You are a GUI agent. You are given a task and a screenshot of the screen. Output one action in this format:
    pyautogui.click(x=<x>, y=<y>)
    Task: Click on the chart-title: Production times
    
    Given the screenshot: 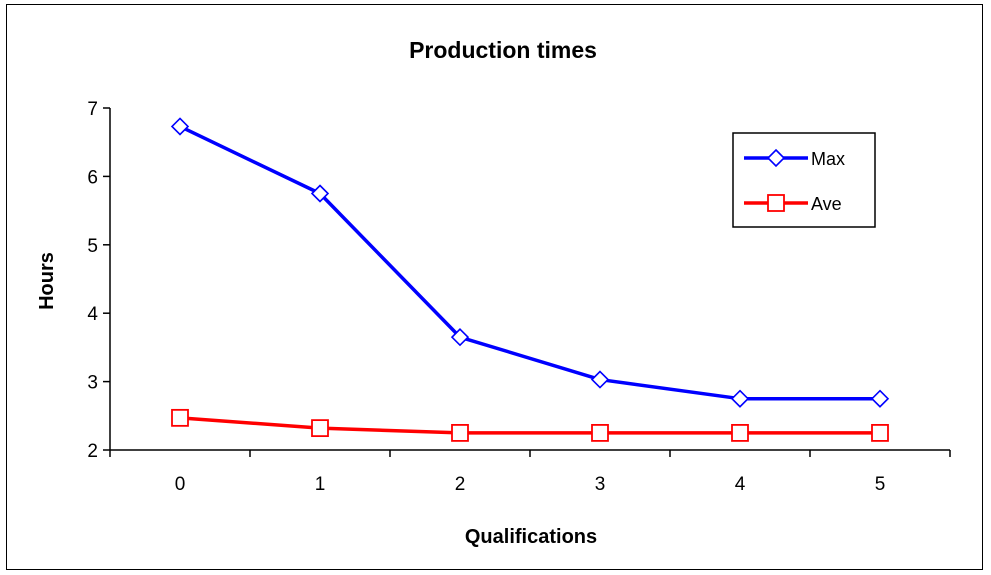 What is the action you would take?
    pyautogui.click(x=503, y=50)
    